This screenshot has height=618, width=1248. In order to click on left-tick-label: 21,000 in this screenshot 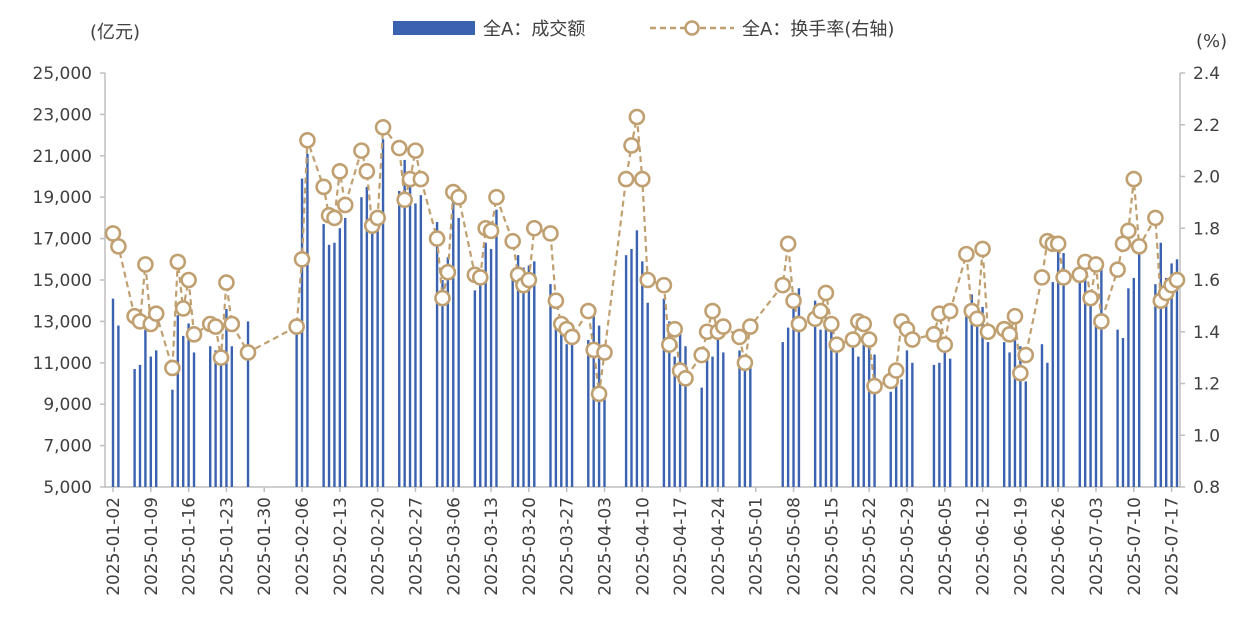, I will do `click(62, 157)`.